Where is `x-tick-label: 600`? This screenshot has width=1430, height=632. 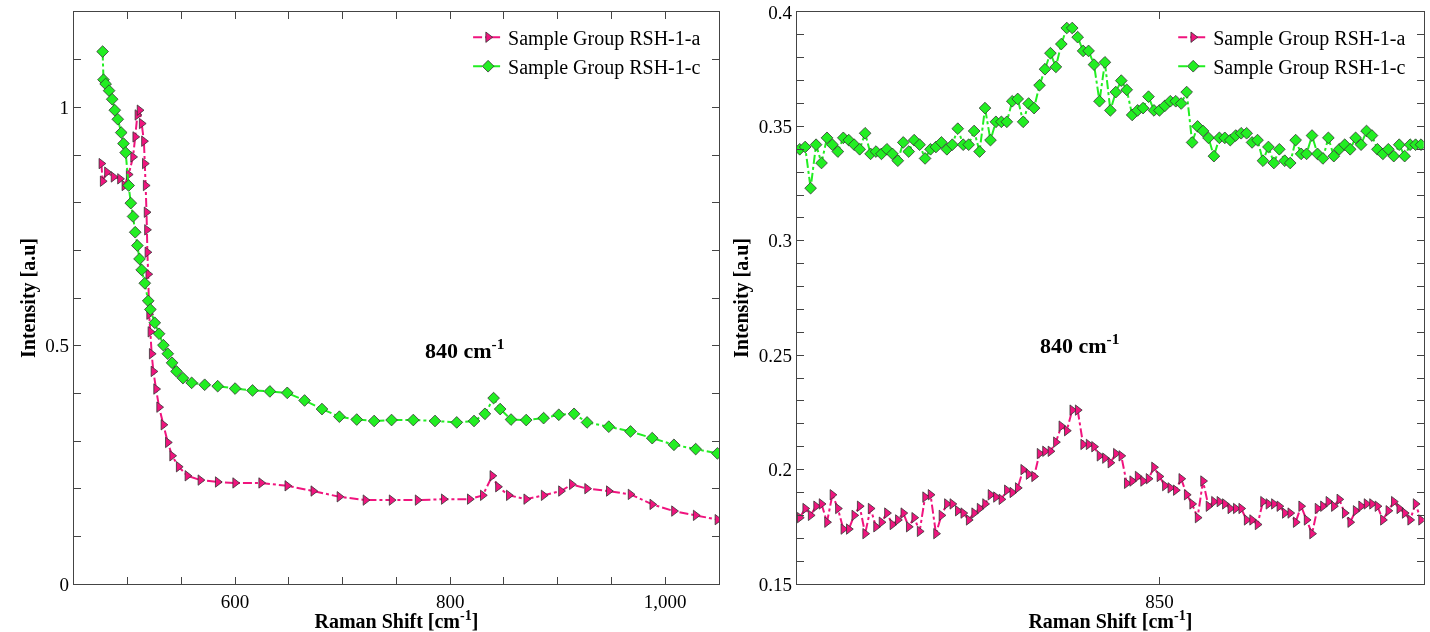
x-tick-label: 600 is located at coordinates (235, 601).